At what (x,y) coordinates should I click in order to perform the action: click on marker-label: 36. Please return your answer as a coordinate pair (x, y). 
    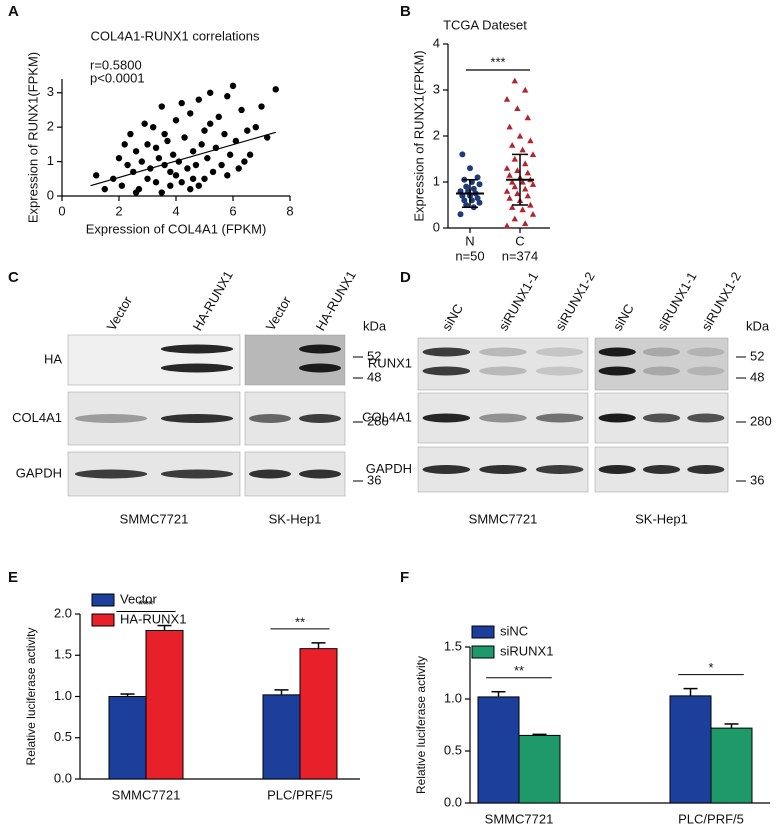
    Looking at the image, I should click on (374, 479).